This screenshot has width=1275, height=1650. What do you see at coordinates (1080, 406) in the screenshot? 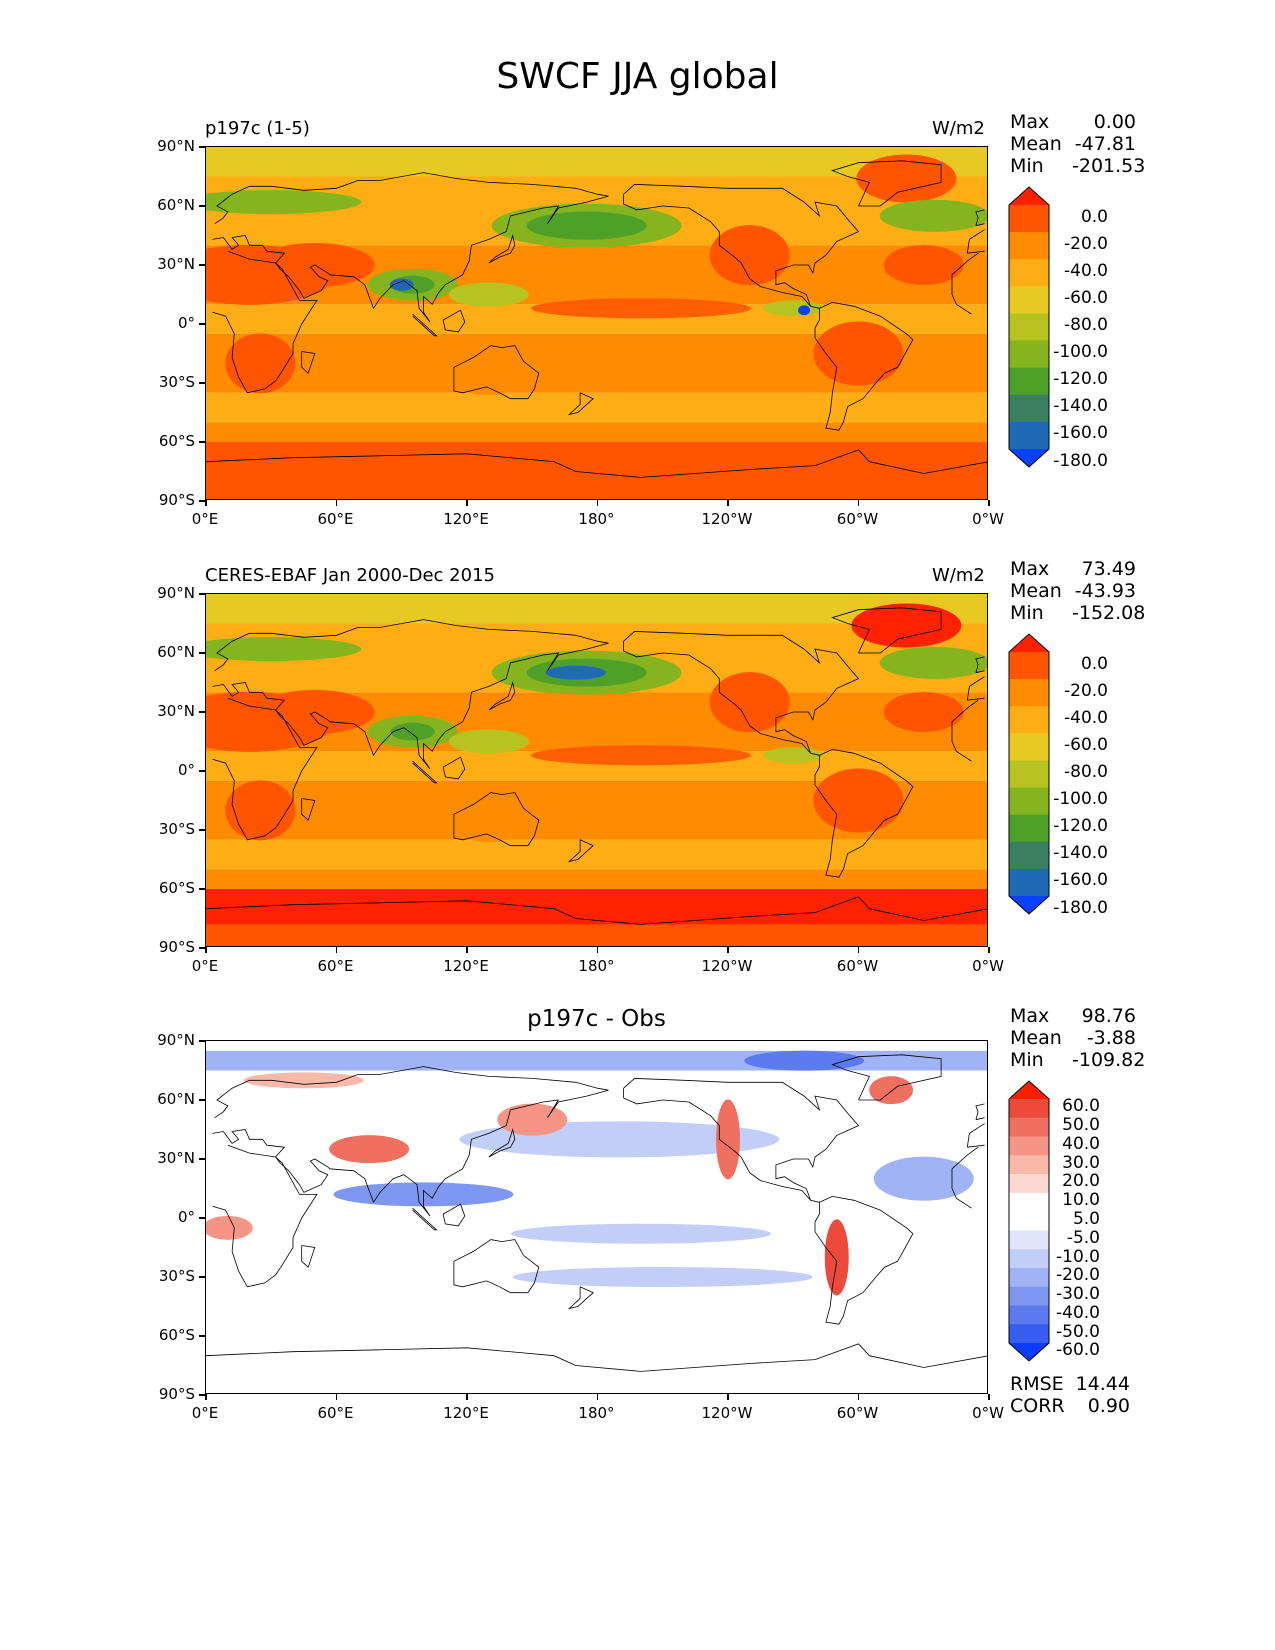
I see `colorbar-label: -140.0` at bounding box center [1080, 406].